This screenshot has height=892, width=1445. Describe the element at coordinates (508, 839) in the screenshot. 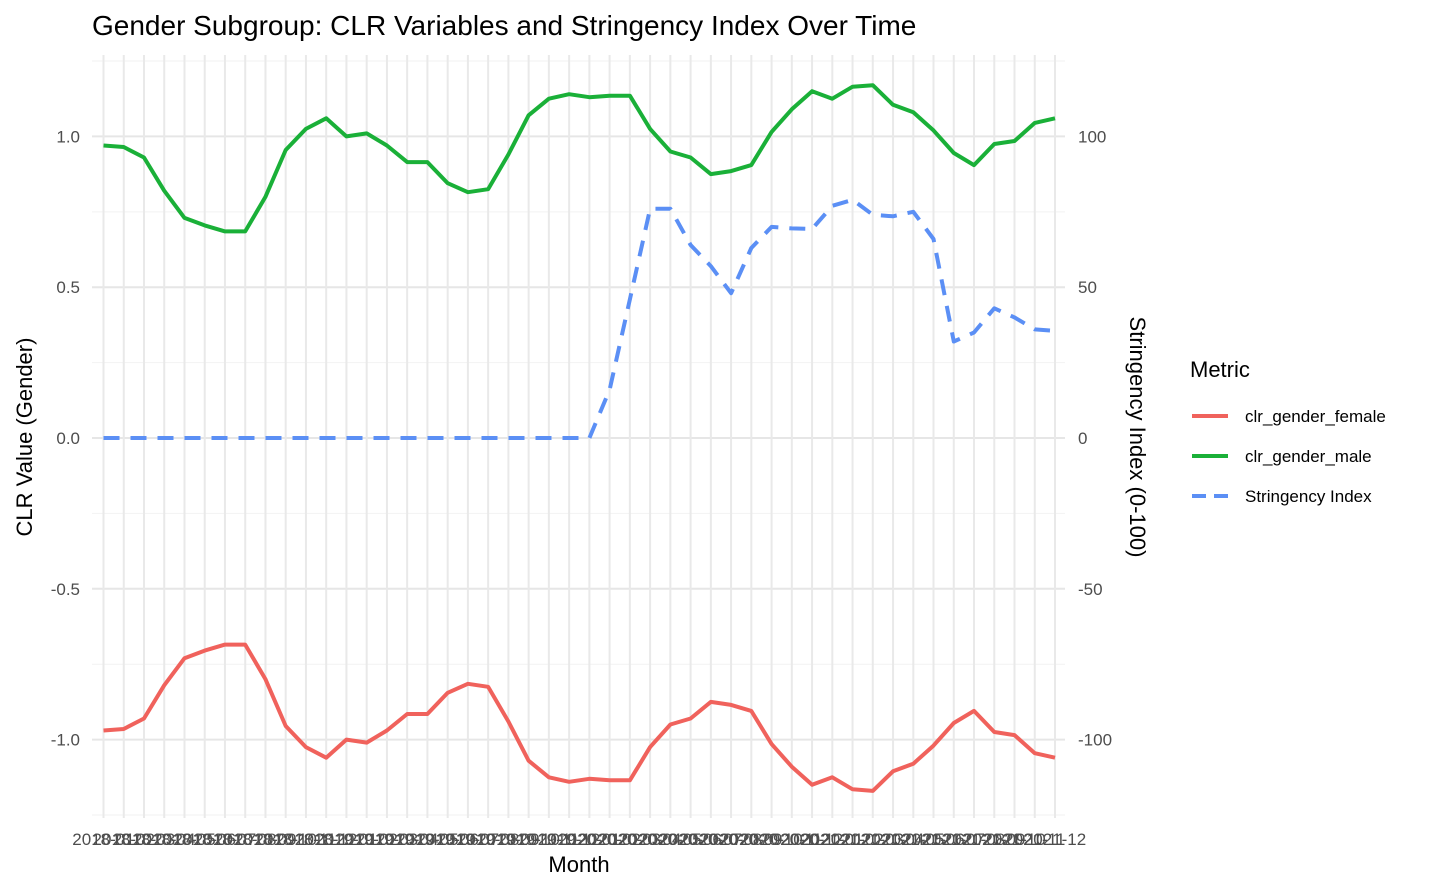

I see `x-tick-label: 2019-09` at that location.